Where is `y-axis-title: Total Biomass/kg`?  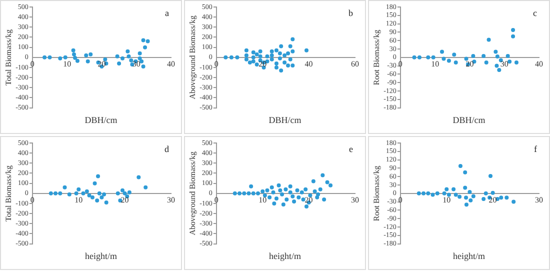 y-axis-title: Total Biomass/kg is located at coordinates (8, 193).